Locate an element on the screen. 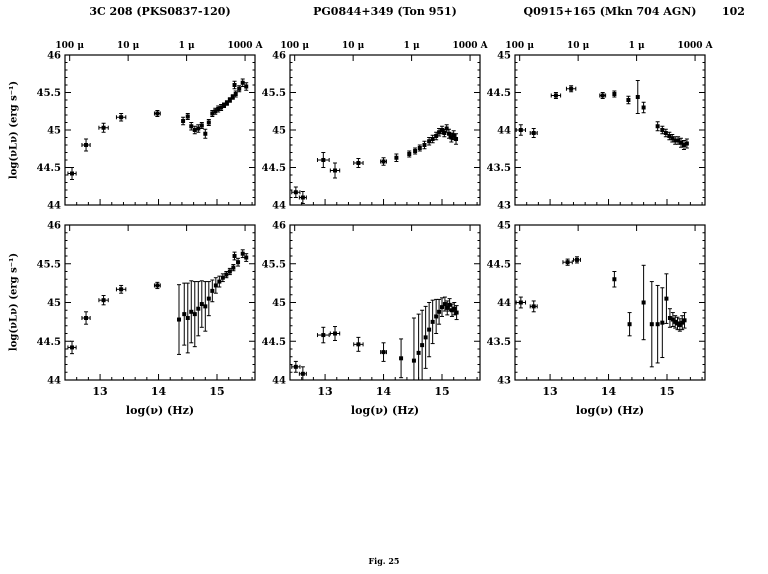 This screenshot has height=574, width=768. x-axis-label-col2: log(ν) (Hz) is located at coordinates (385, 410).